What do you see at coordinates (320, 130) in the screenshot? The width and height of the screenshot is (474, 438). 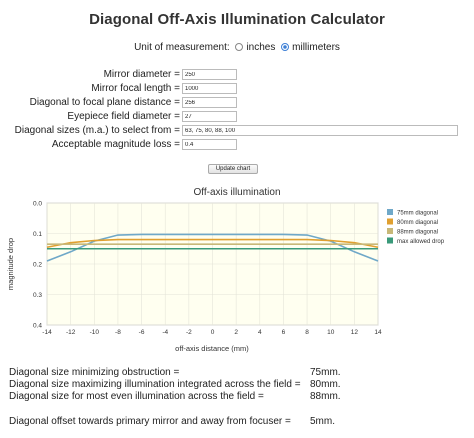 I see `diagonal-sizes-input` at bounding box center [320, 130].